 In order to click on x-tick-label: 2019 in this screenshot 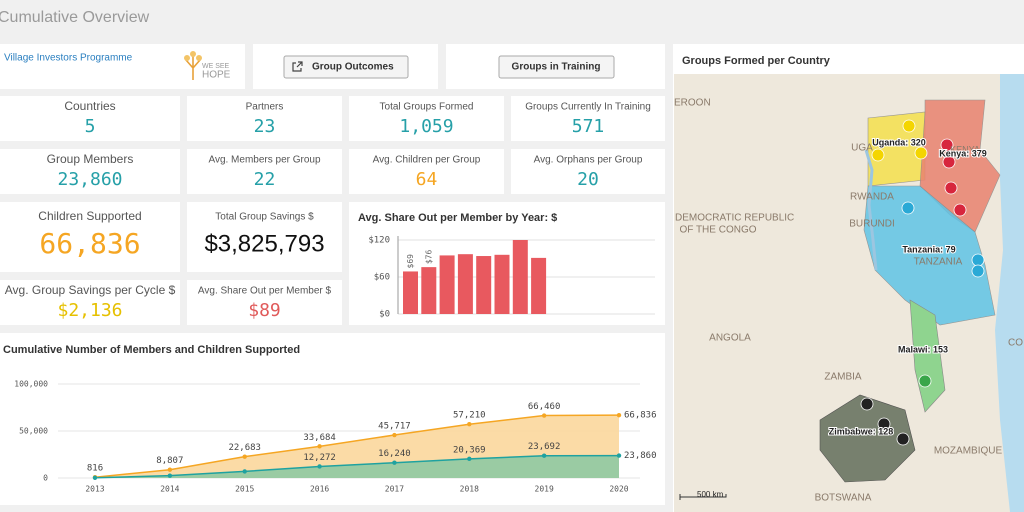, I will do `click(544, 489)`.